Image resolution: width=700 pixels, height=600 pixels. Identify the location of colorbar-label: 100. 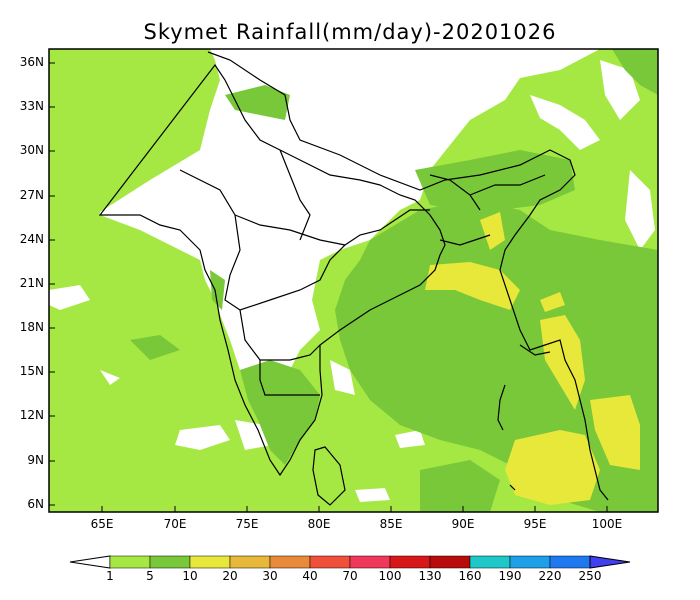
(390, 576).